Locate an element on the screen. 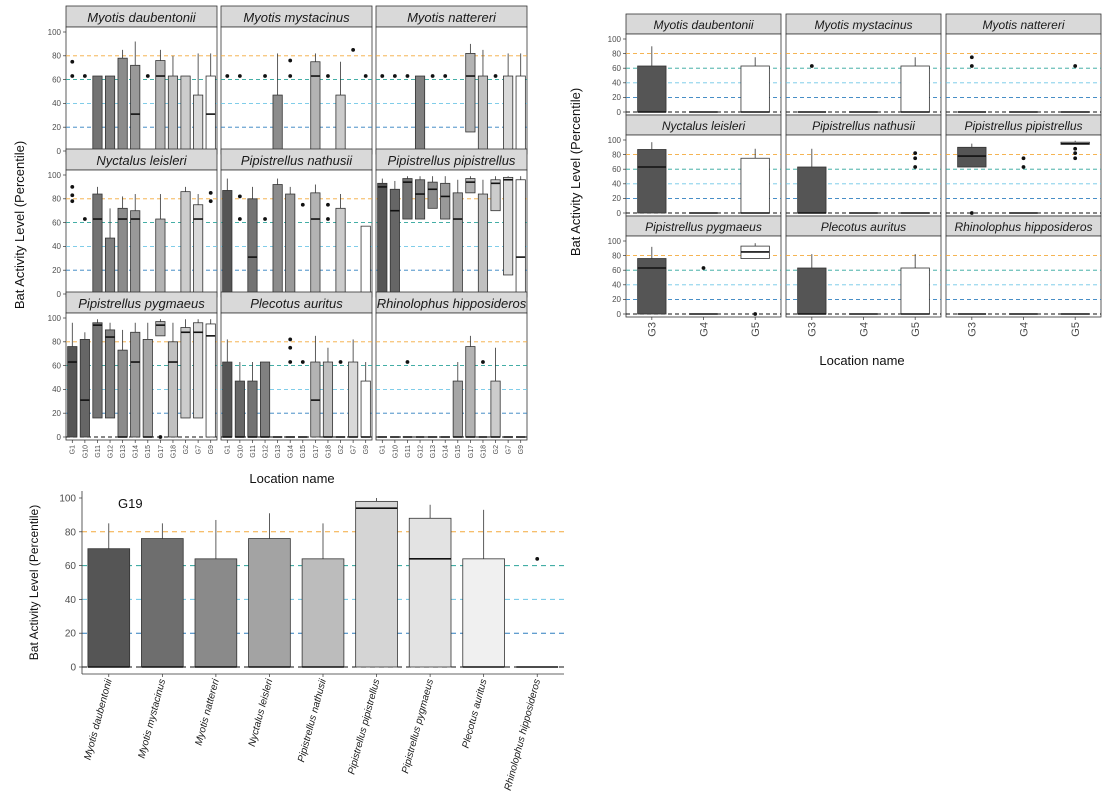 Image resolution: width=1104 pixels, height=812 pixels. y-axis-title: Bat Activity Level (Percentile) is located at coordinates (34, 582).